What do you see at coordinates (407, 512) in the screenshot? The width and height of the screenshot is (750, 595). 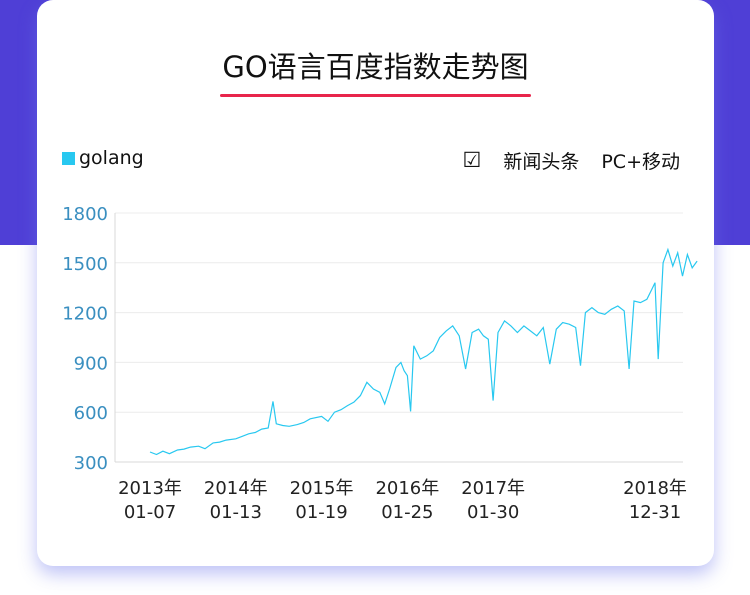 I see `x-tick-label-date: 01-25` at bounding box center [407, 512].